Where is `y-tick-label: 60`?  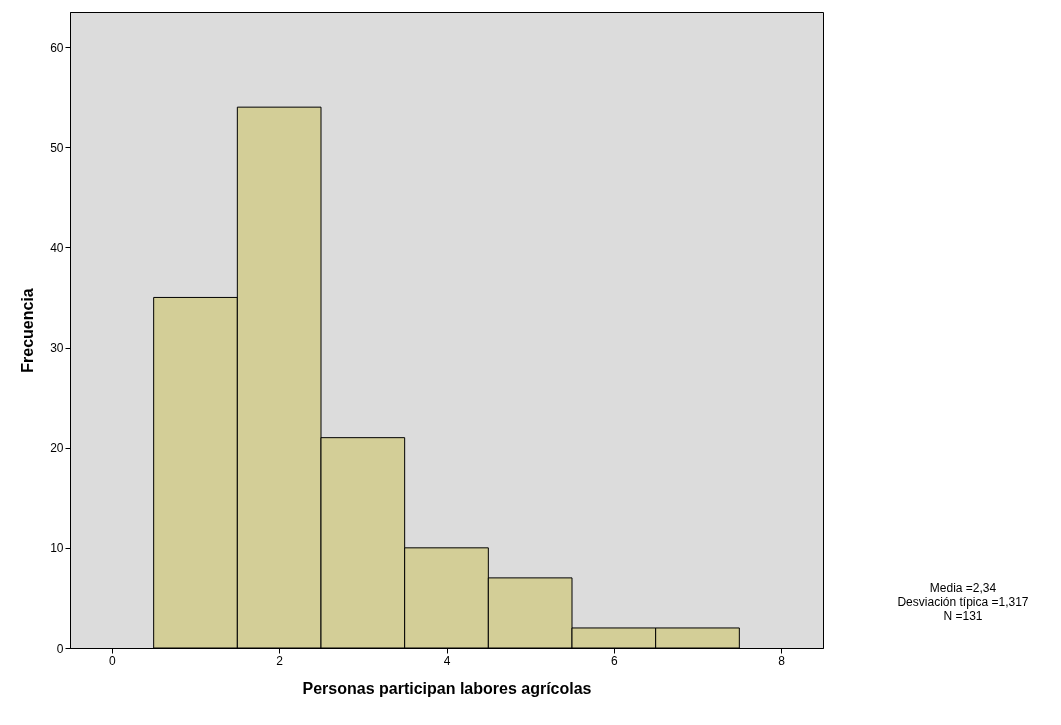
y-tick-label: 60 is located at coordinates (57, 47).